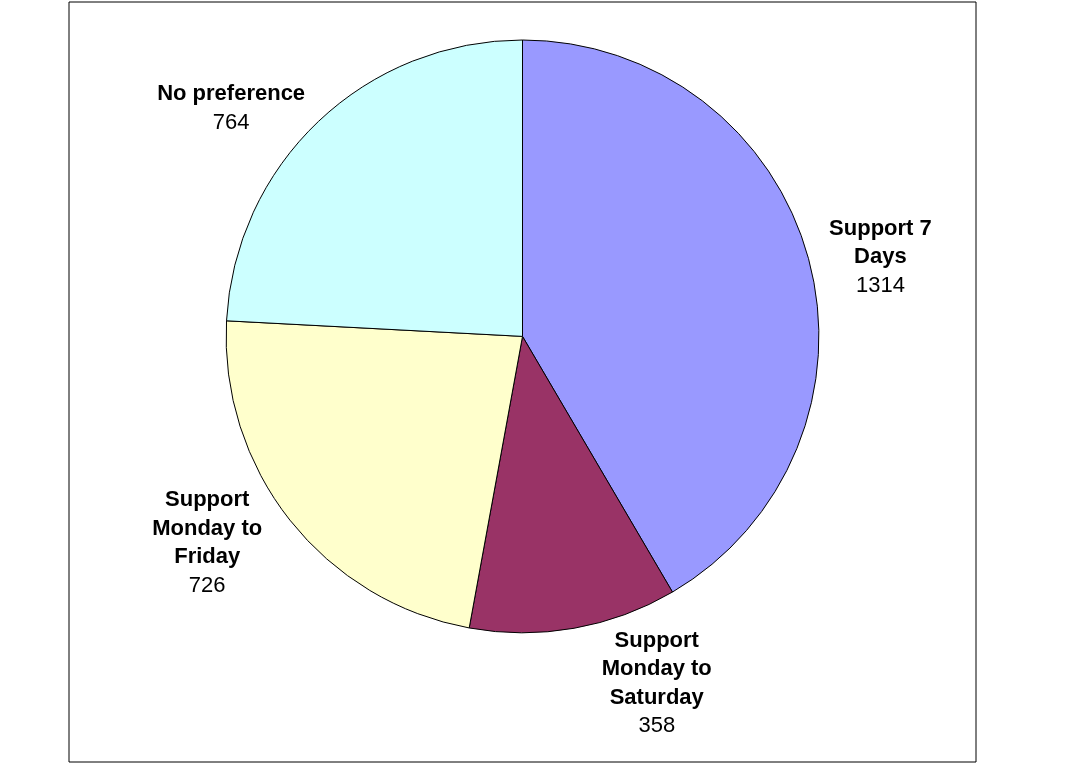 This screenshot has height=764, width=1084. I want to click on data-label: 358, so click(657, 725).